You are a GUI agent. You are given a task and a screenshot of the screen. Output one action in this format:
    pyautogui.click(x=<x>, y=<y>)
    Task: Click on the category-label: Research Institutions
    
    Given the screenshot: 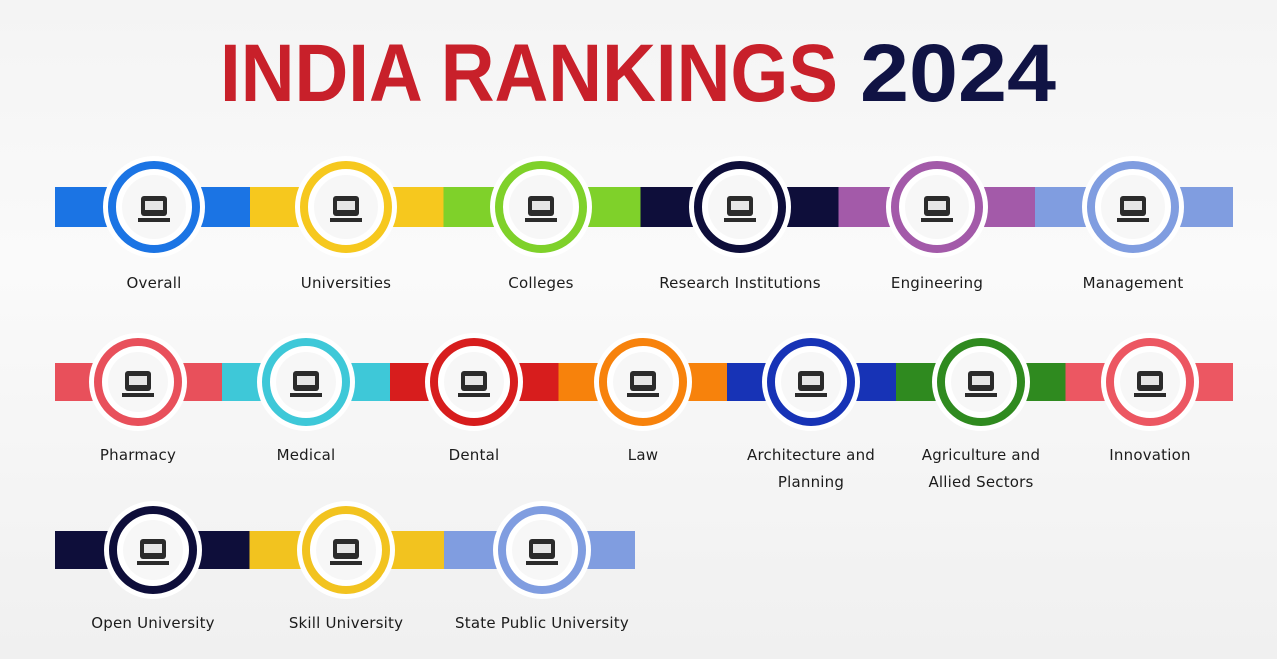 What is the action you would take?
    pyautogui.click(x=740, y=283)
    